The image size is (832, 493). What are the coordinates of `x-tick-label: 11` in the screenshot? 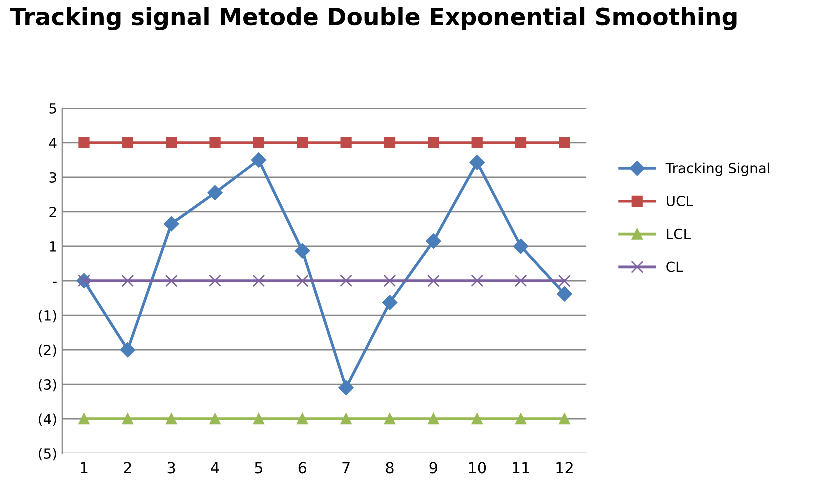 It's located at (521, 468).